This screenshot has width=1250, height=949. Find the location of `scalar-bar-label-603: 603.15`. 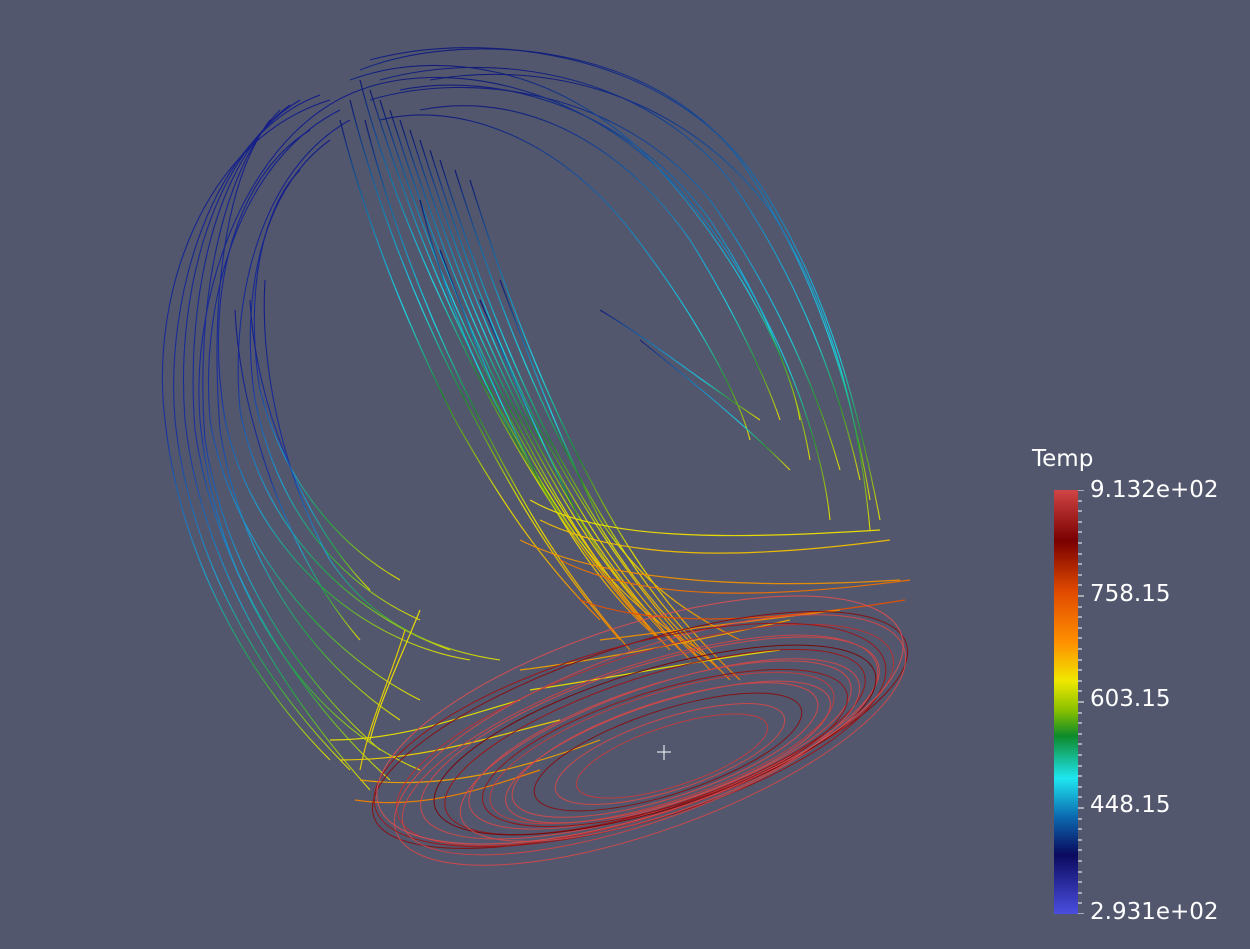

scalar-bar-label-603: 603.15 is located at coordinates (1130, 699).